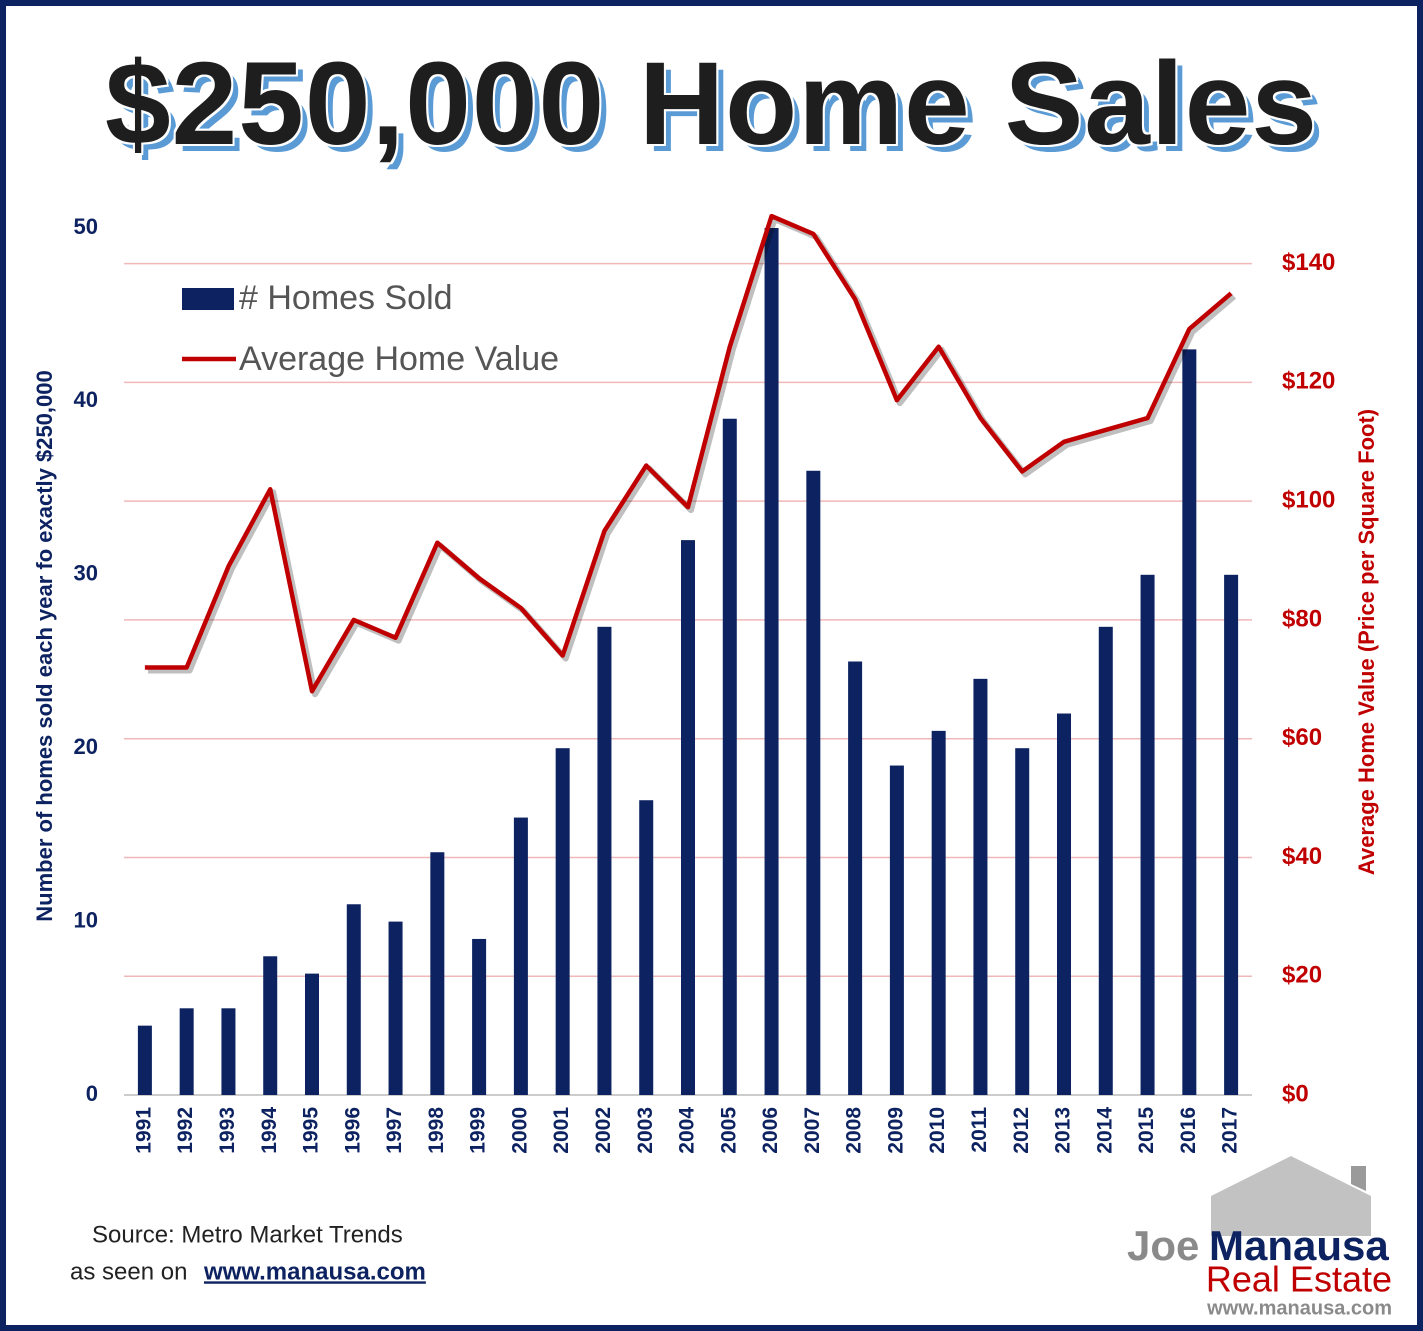  What do you see at coordinates (687, 1130) in the screenshot?
I see `x-tick-label: 2004` at bounding box center [687, 1130].